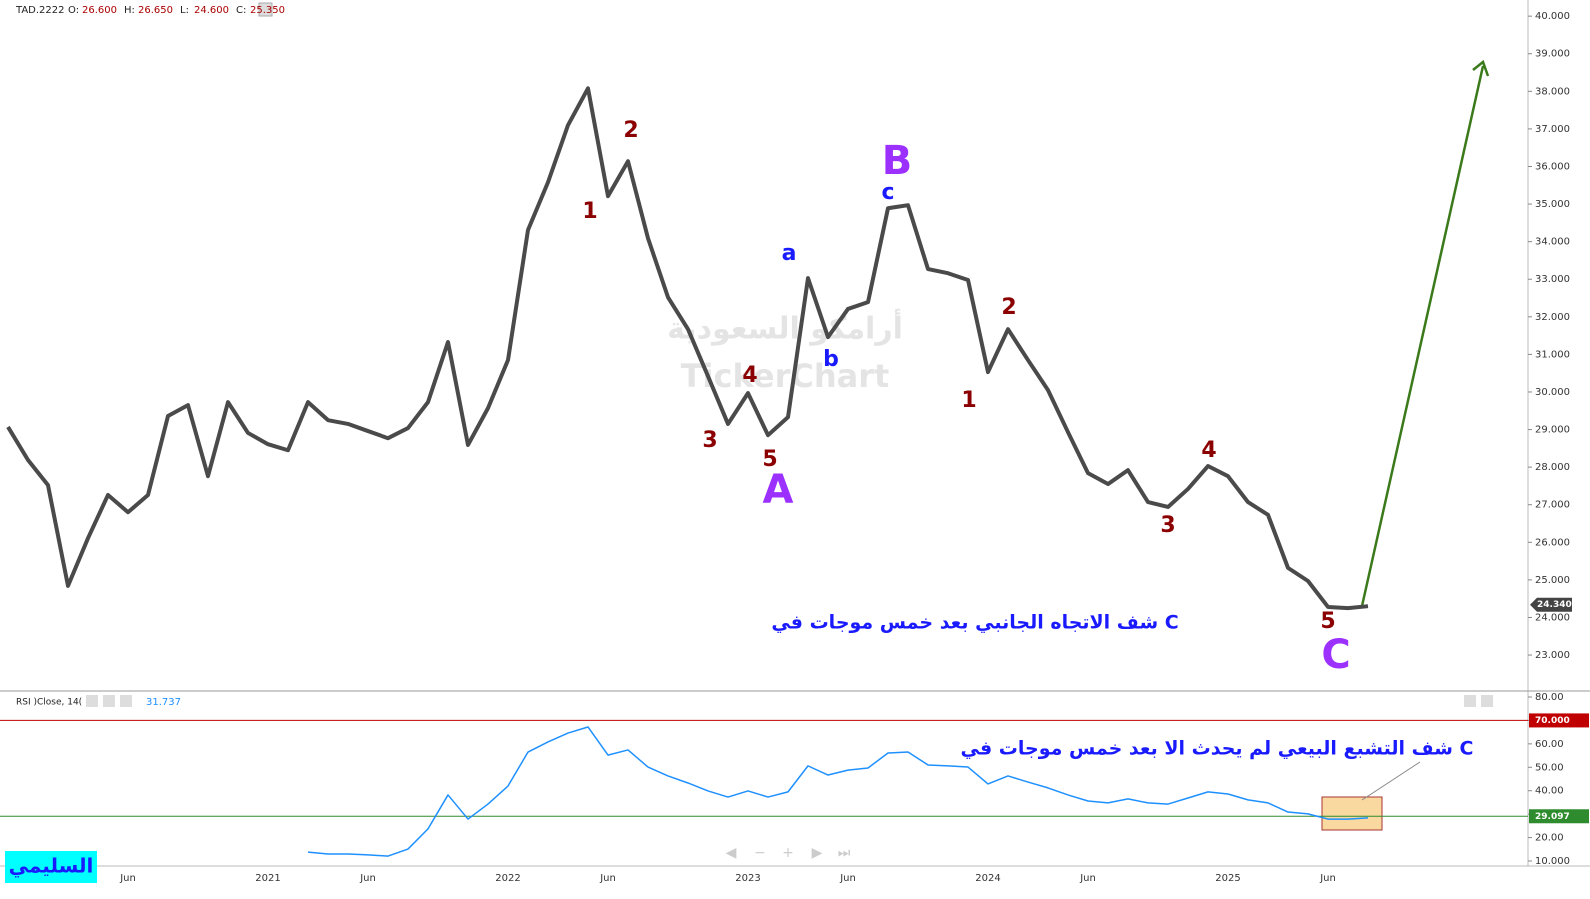  Describe the element at coordinates (1552, 580) in the screenshot. I see `y-tick-label: 25.000` at that location.